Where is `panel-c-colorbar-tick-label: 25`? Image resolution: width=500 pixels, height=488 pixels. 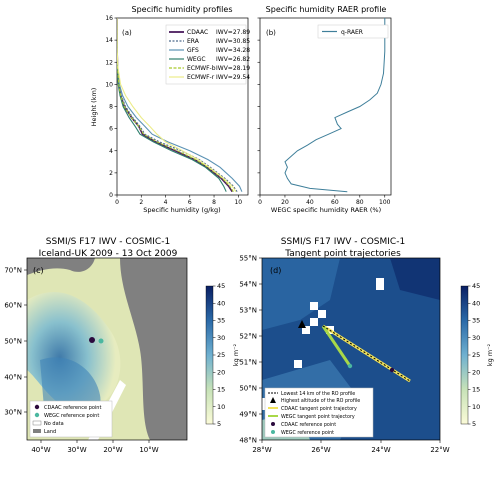
panel-c-colorbar-tick-label: 25 is located at coordinates (221, 355).